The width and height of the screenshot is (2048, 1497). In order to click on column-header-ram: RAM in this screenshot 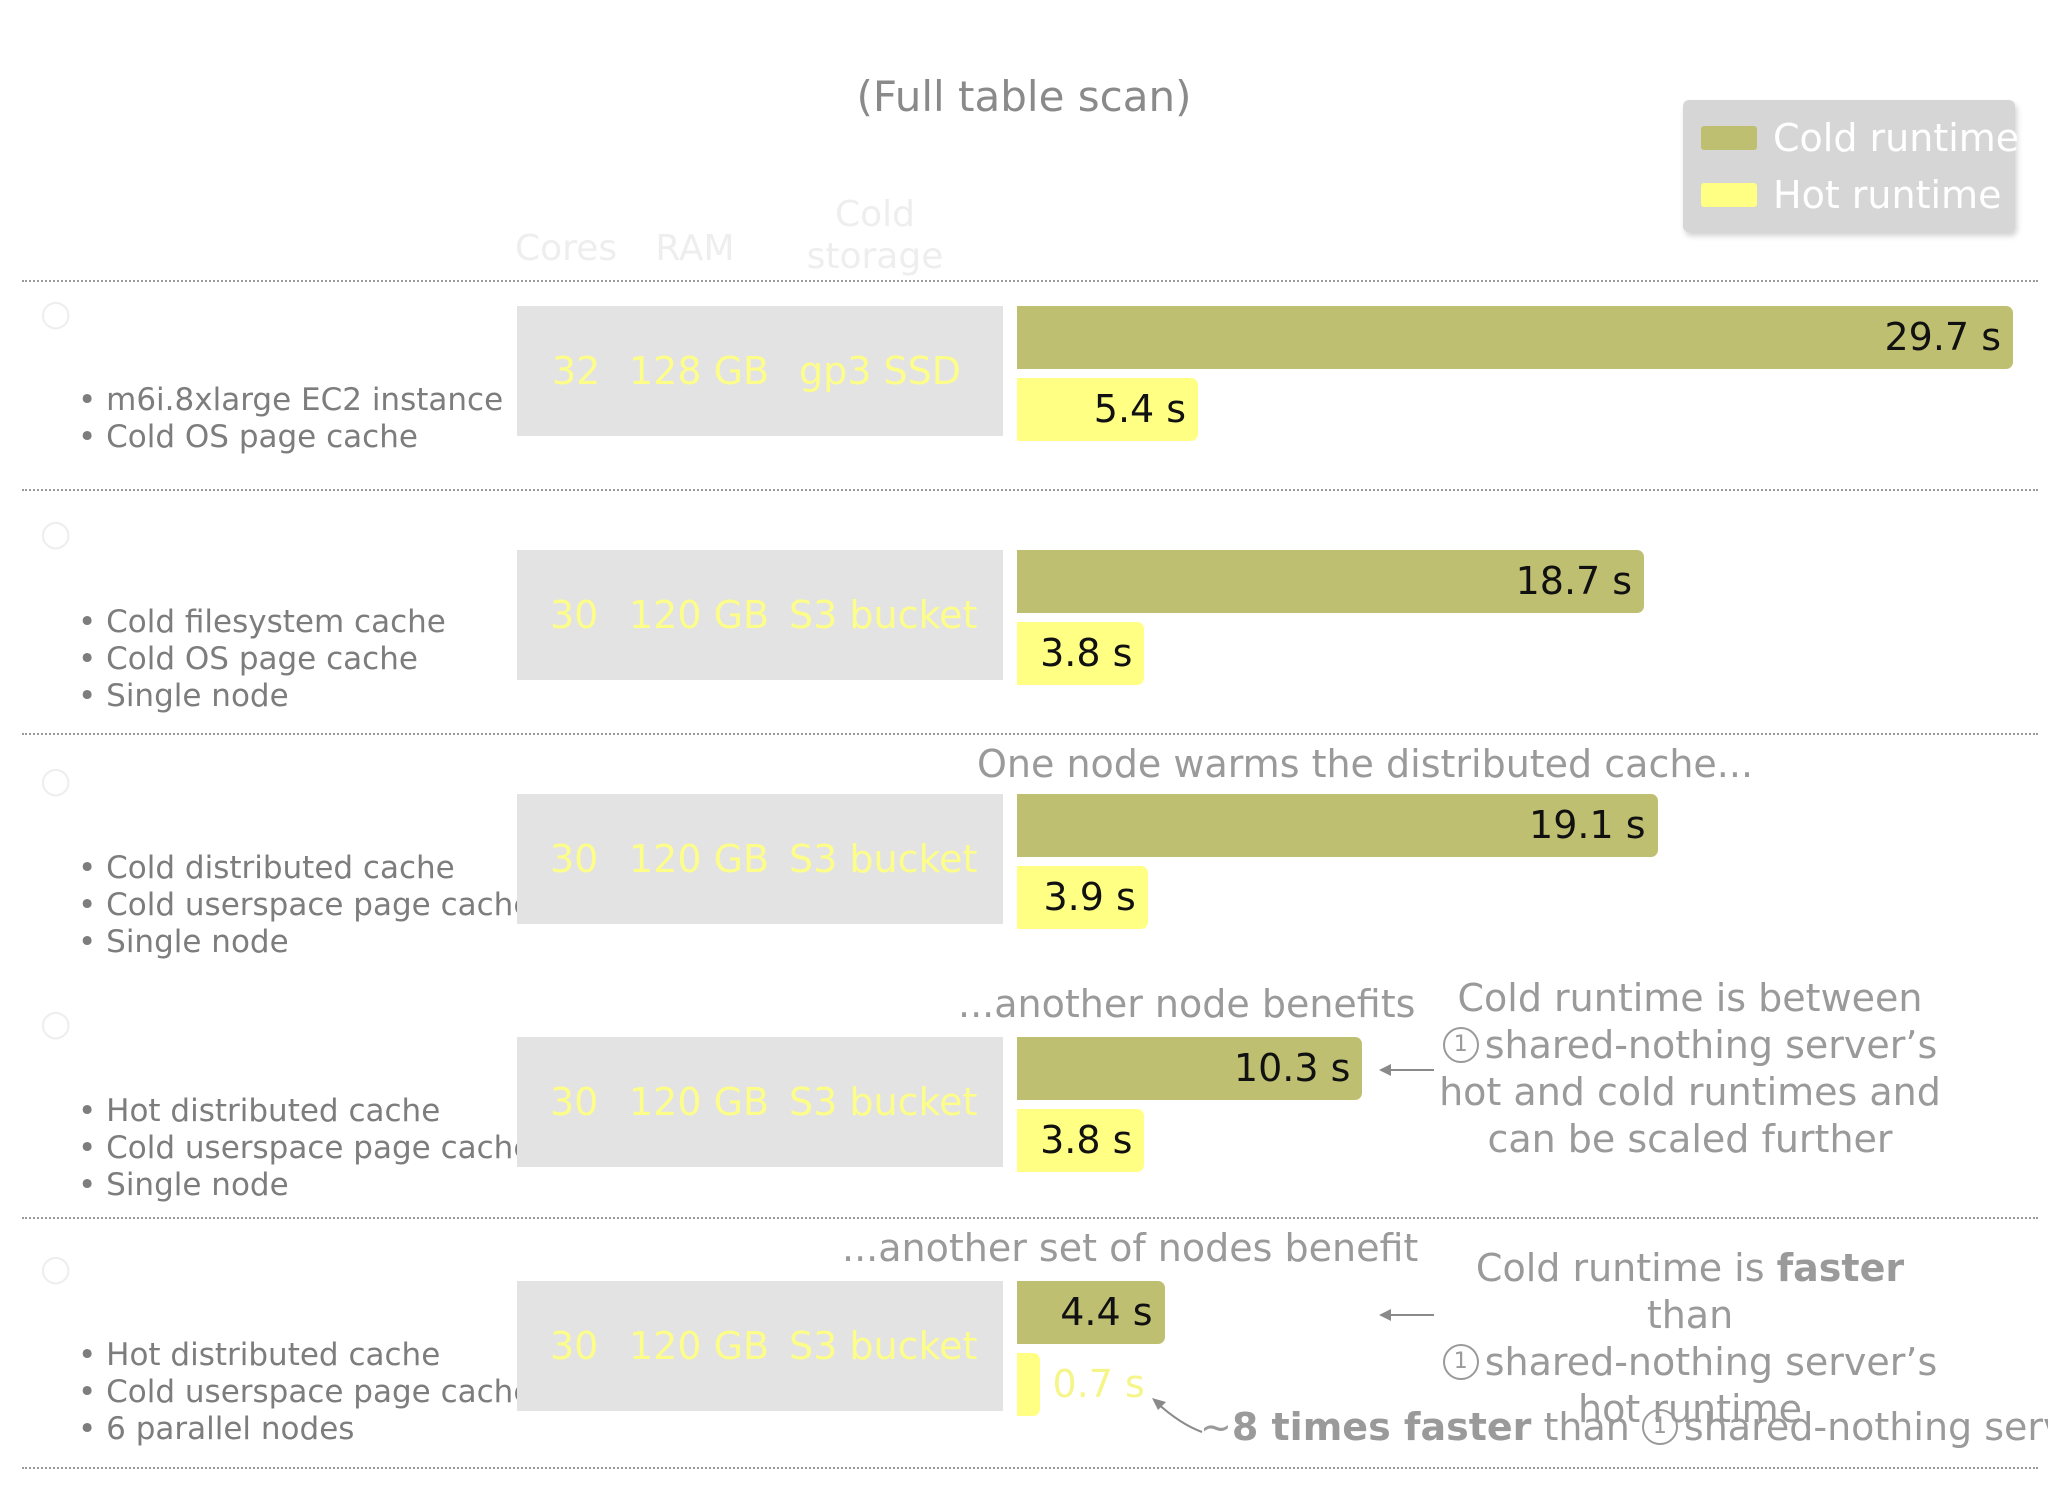, I will do `click(695, 248)`.